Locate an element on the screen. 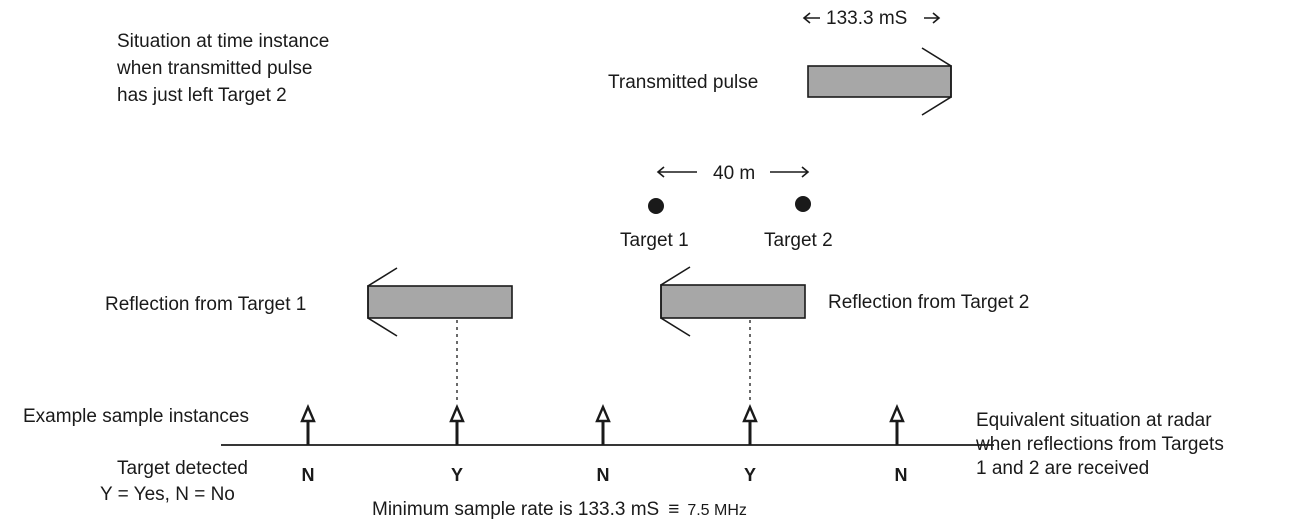  reflection-1-pulse is located at coordinates (440, 302).